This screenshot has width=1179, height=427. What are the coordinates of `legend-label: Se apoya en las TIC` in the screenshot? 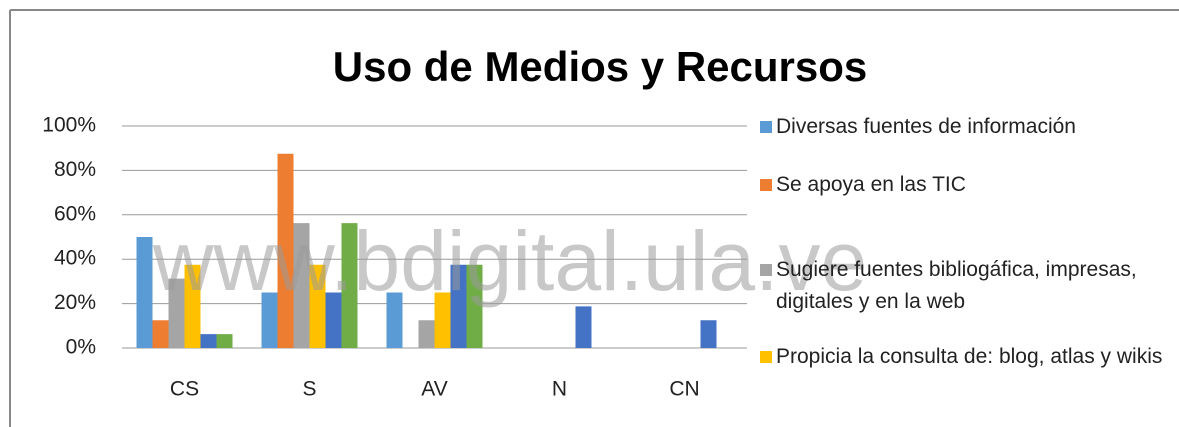 It's located at (871, 184).